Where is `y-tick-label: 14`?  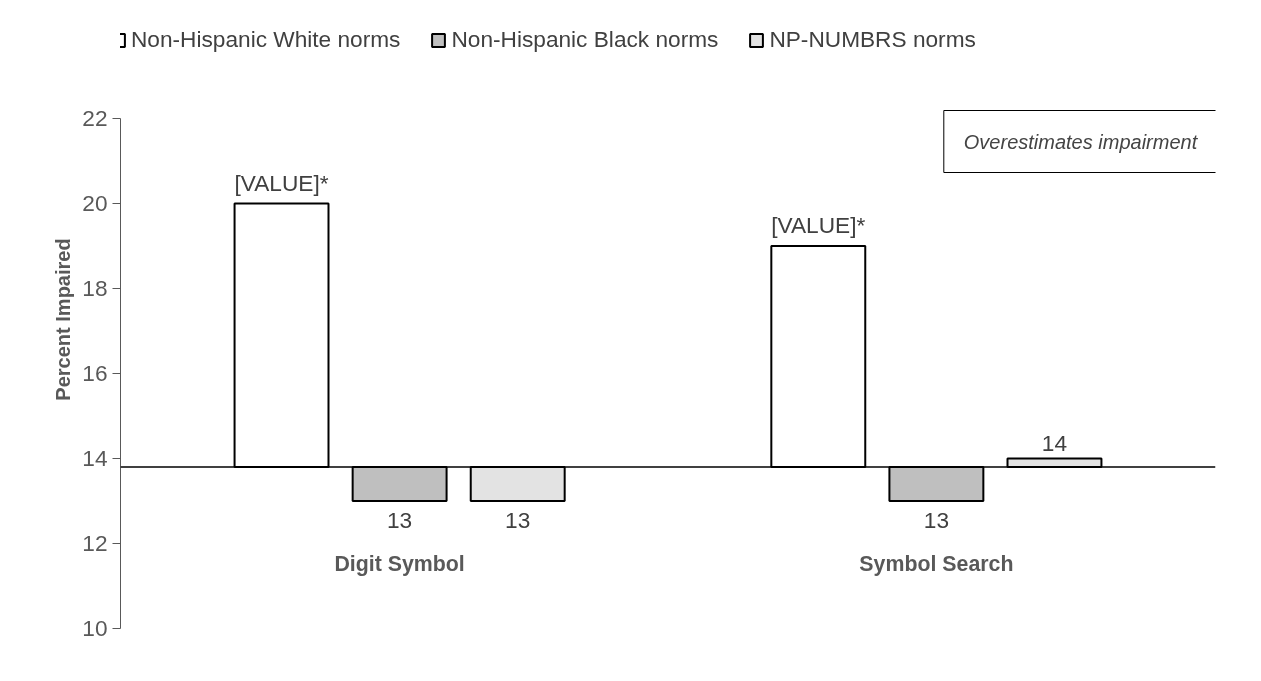 y-tick-label: 14 is located at coordinates (95, 458).